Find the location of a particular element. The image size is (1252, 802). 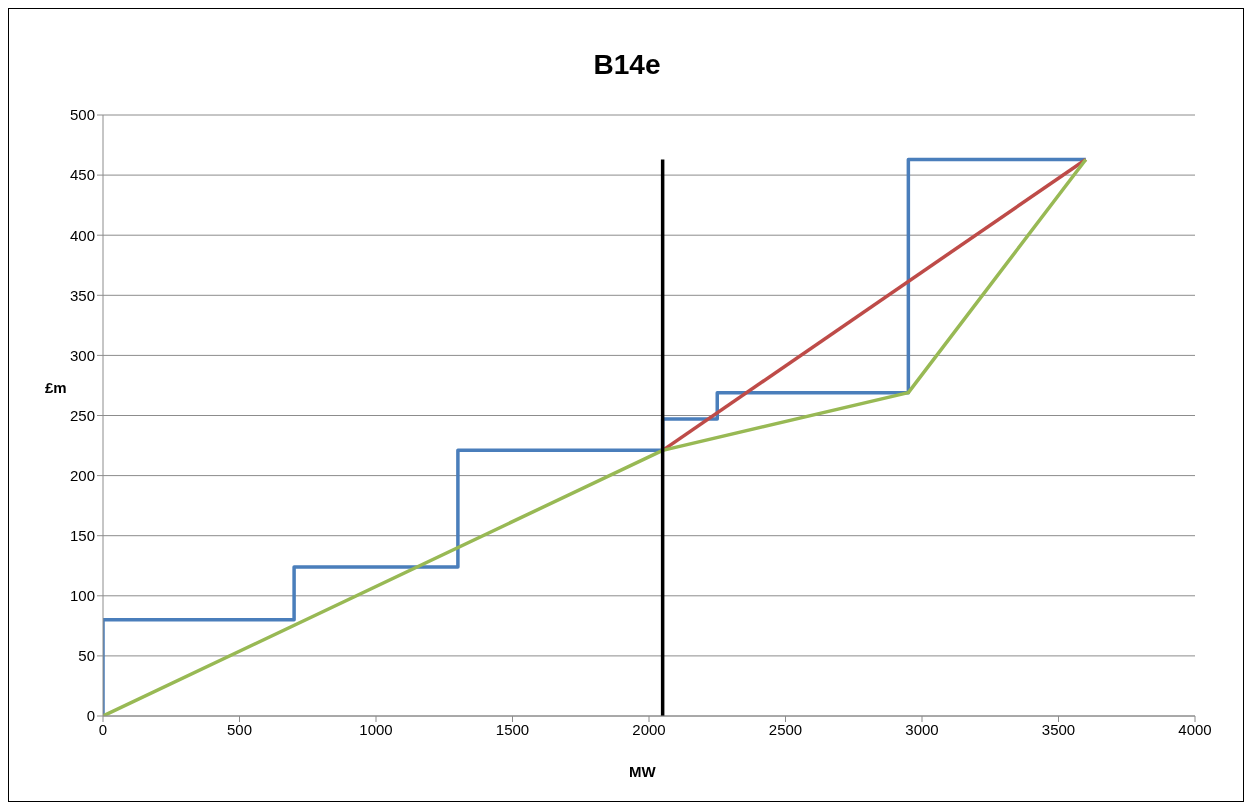

x-tick-label: 2500 is located at coordinates (785, 729).